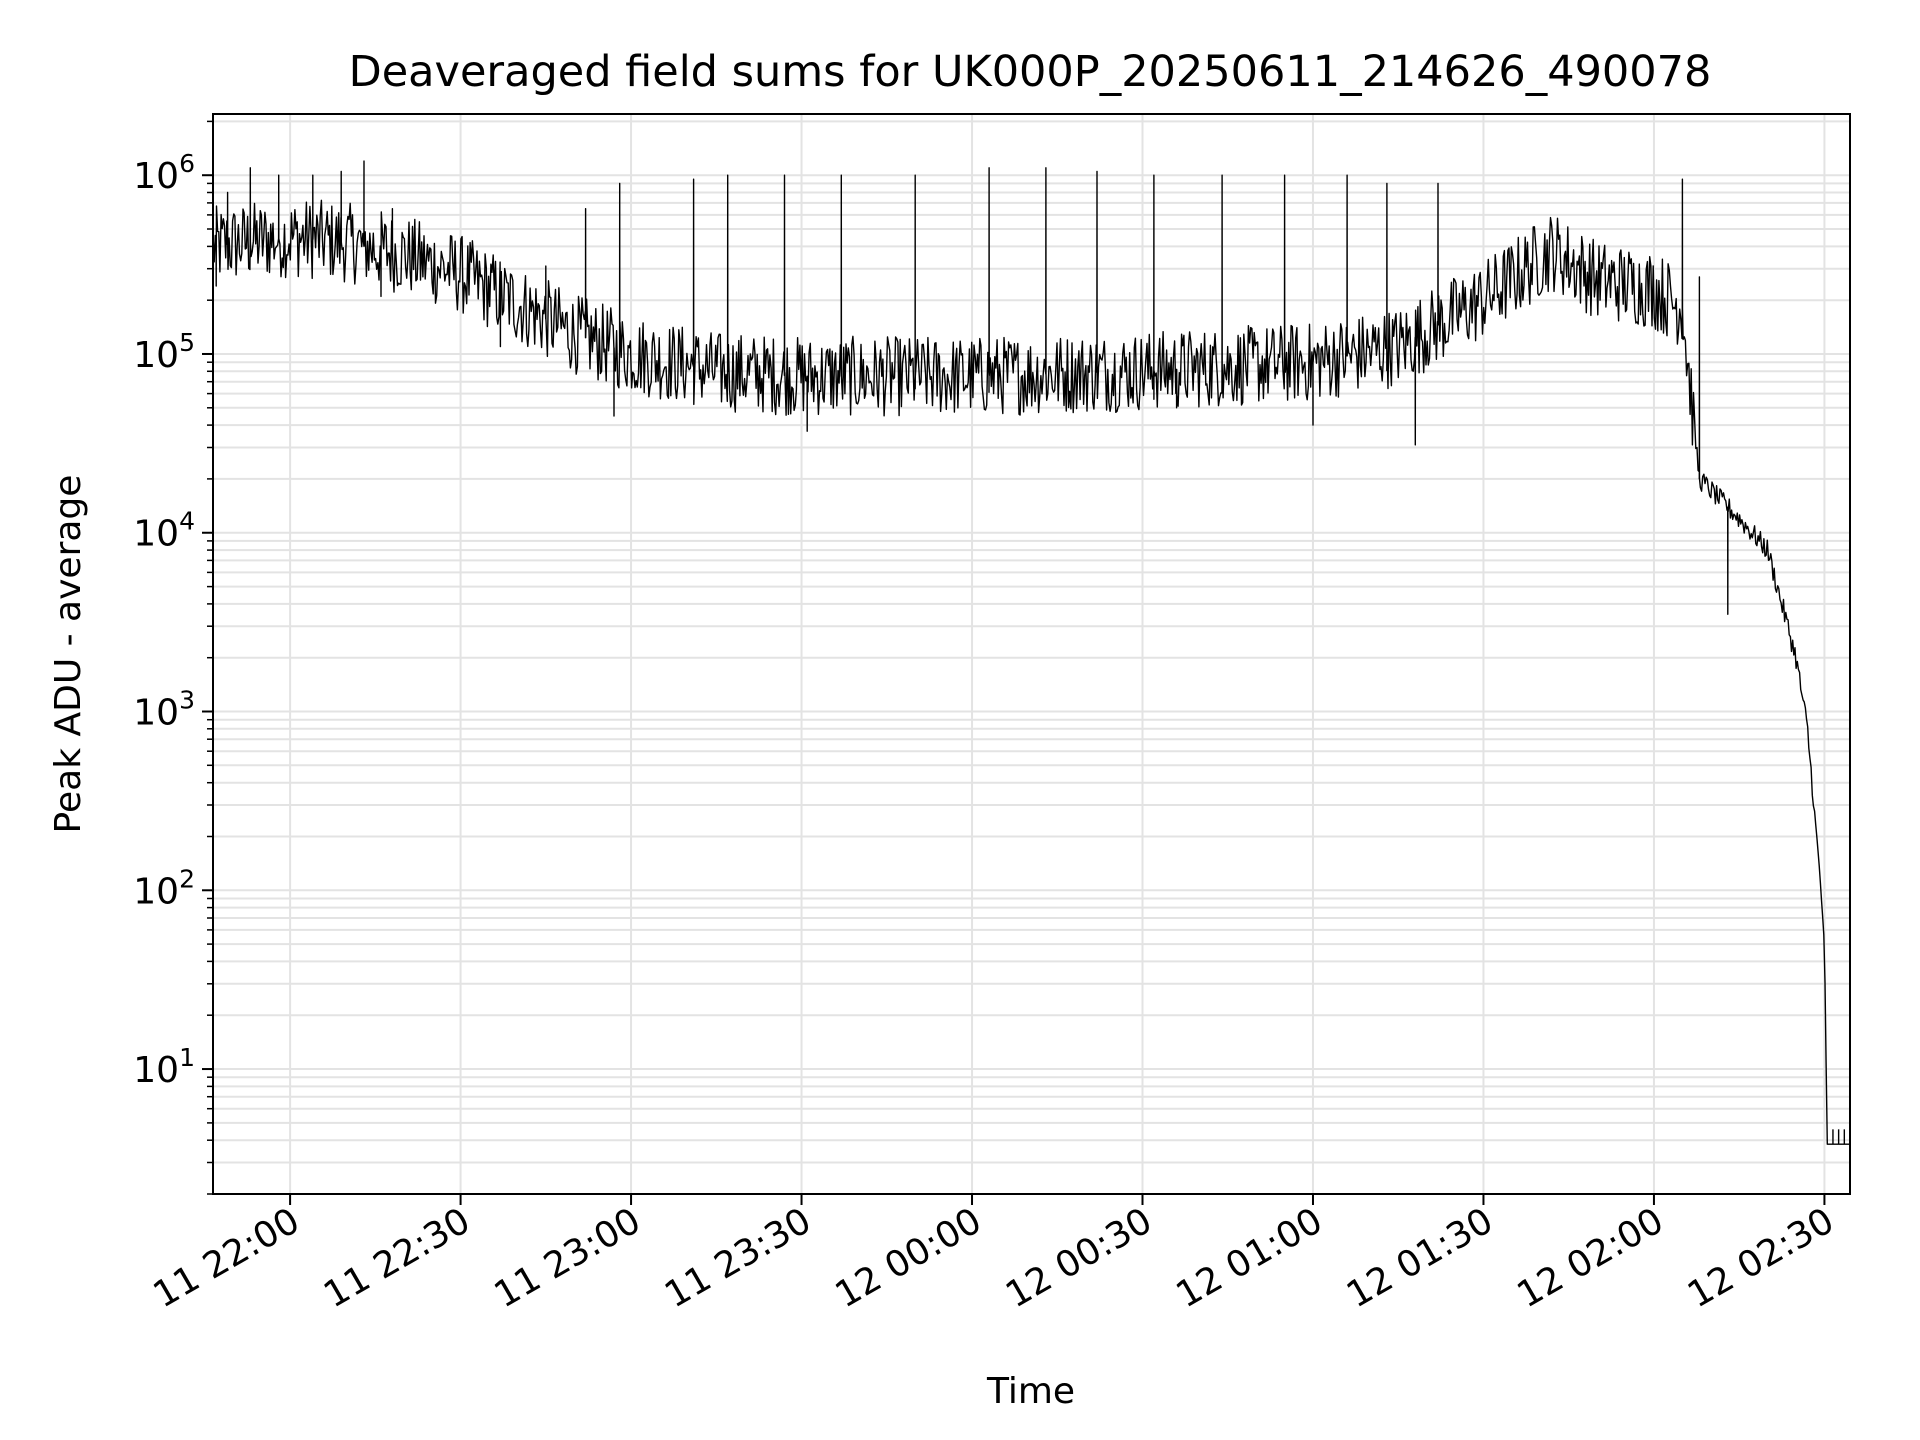 Image resolution: width=1920 pixels, height=1440 pixels. I want to click on y-tick-label: 10¹, so click(164, 1067).